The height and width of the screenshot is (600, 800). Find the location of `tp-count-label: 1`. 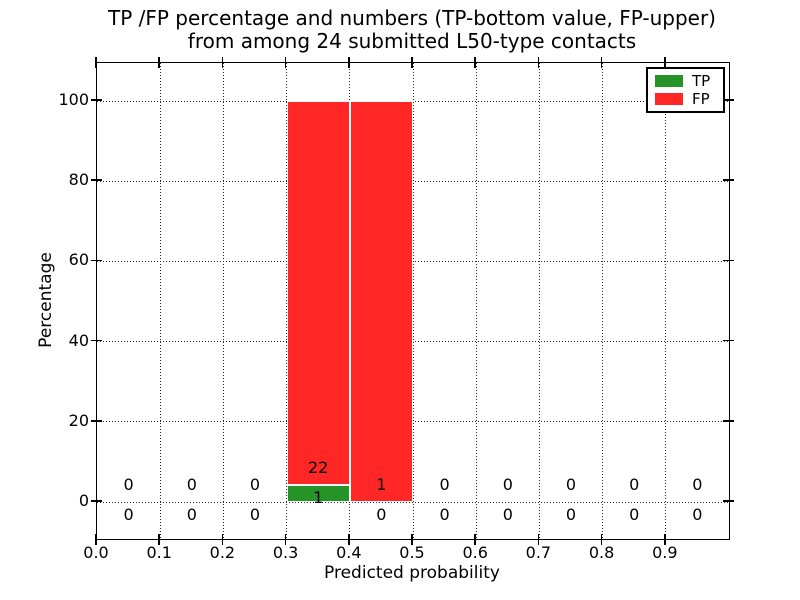

tp-count-label: 1 is located at coordinates (318, 497).